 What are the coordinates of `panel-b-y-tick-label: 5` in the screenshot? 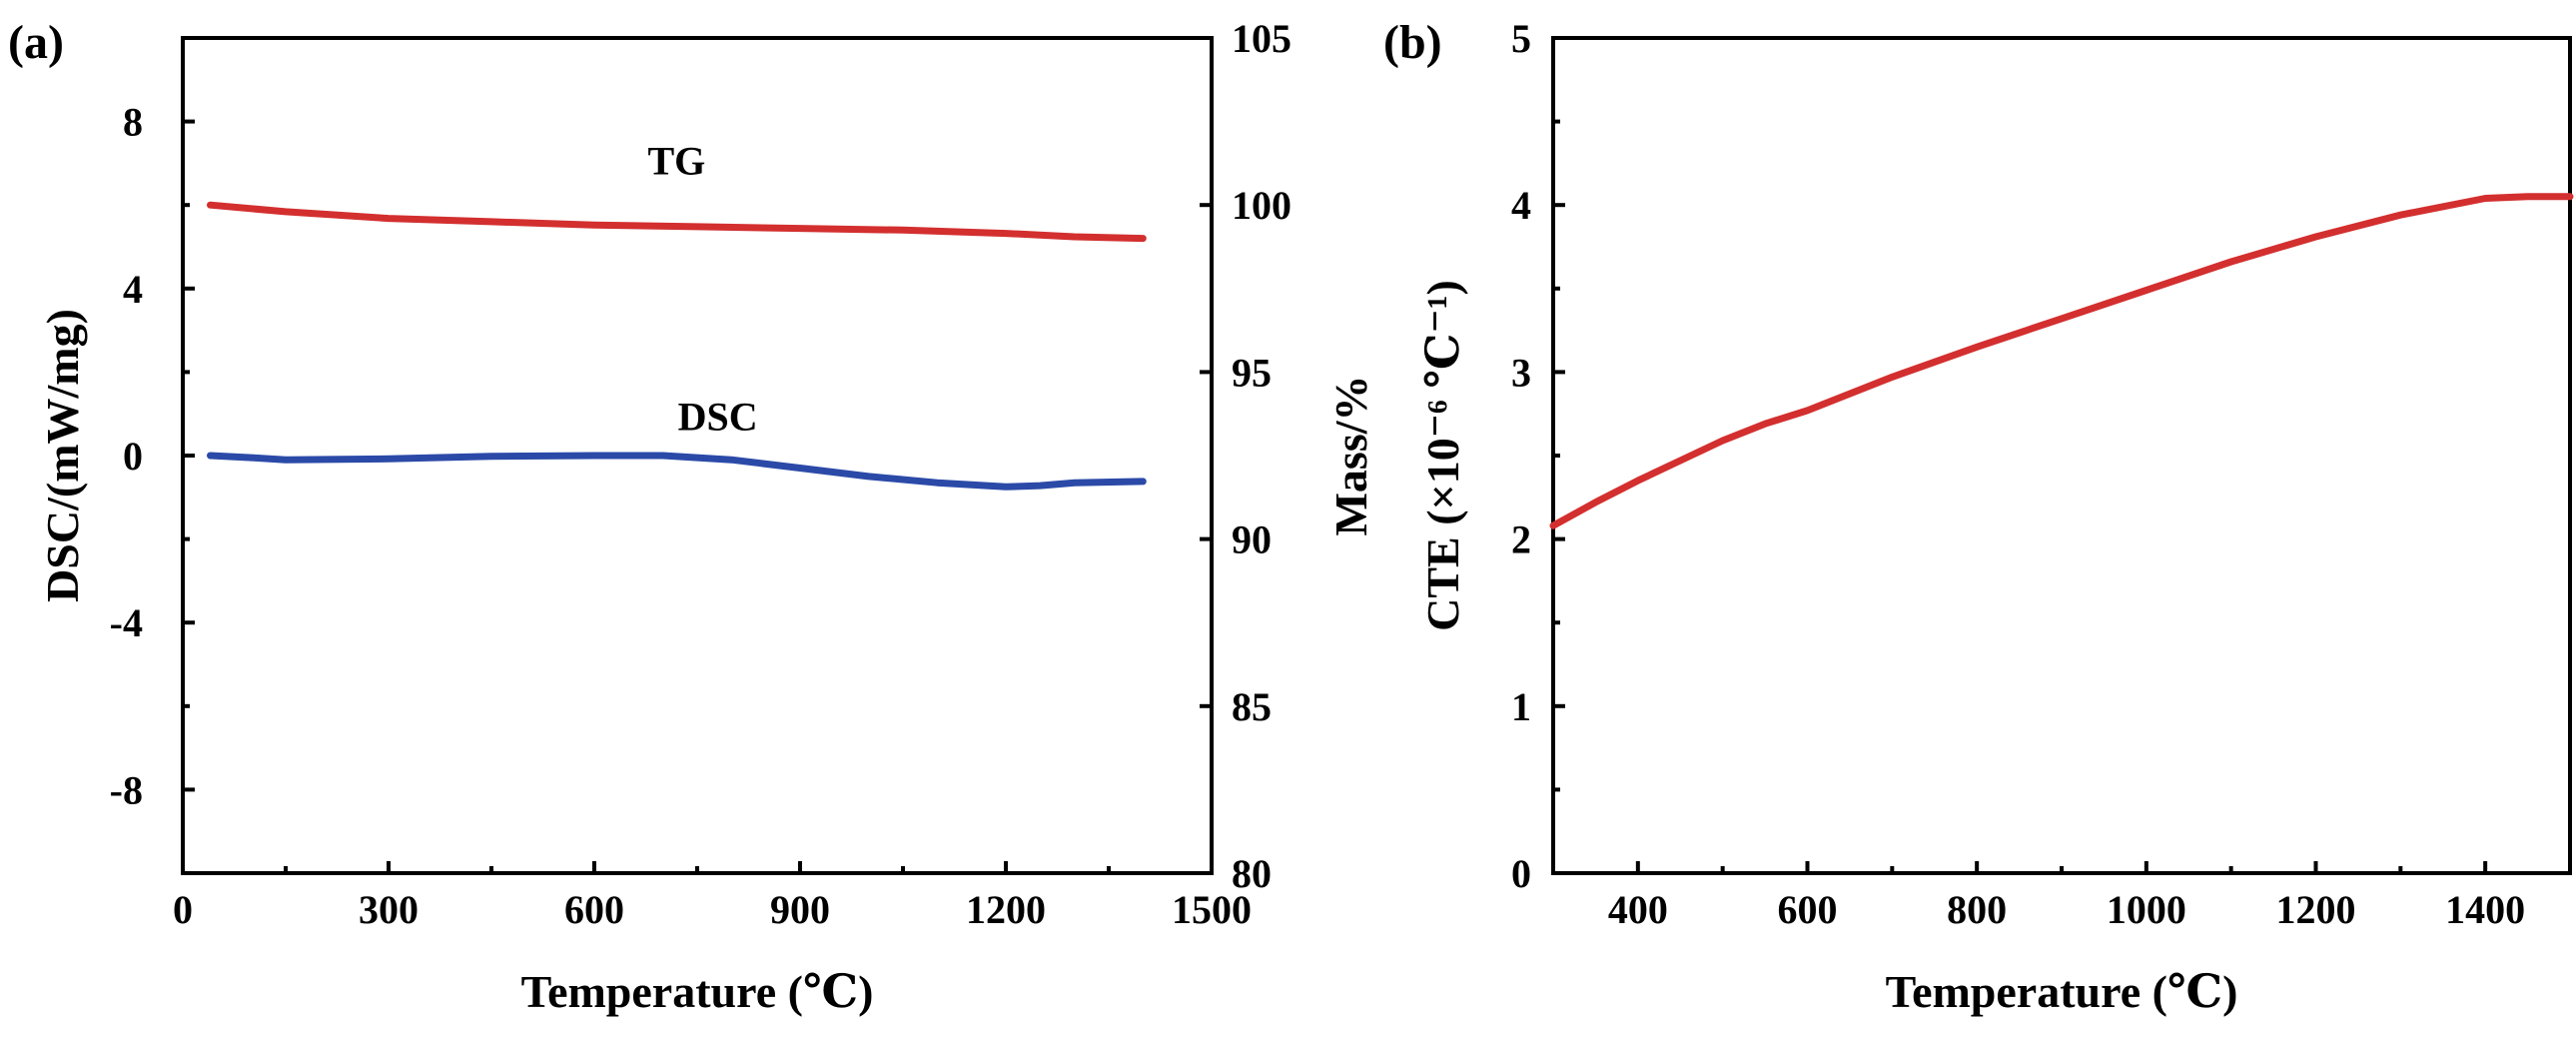 It's located at (1521, 38).